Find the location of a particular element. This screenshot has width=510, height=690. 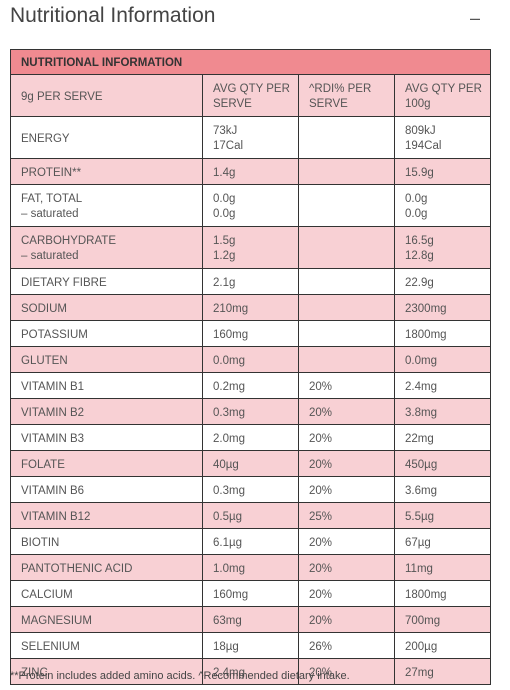

per-serve-value: 1.5g 1.2g is located at coordinates (250, 247).